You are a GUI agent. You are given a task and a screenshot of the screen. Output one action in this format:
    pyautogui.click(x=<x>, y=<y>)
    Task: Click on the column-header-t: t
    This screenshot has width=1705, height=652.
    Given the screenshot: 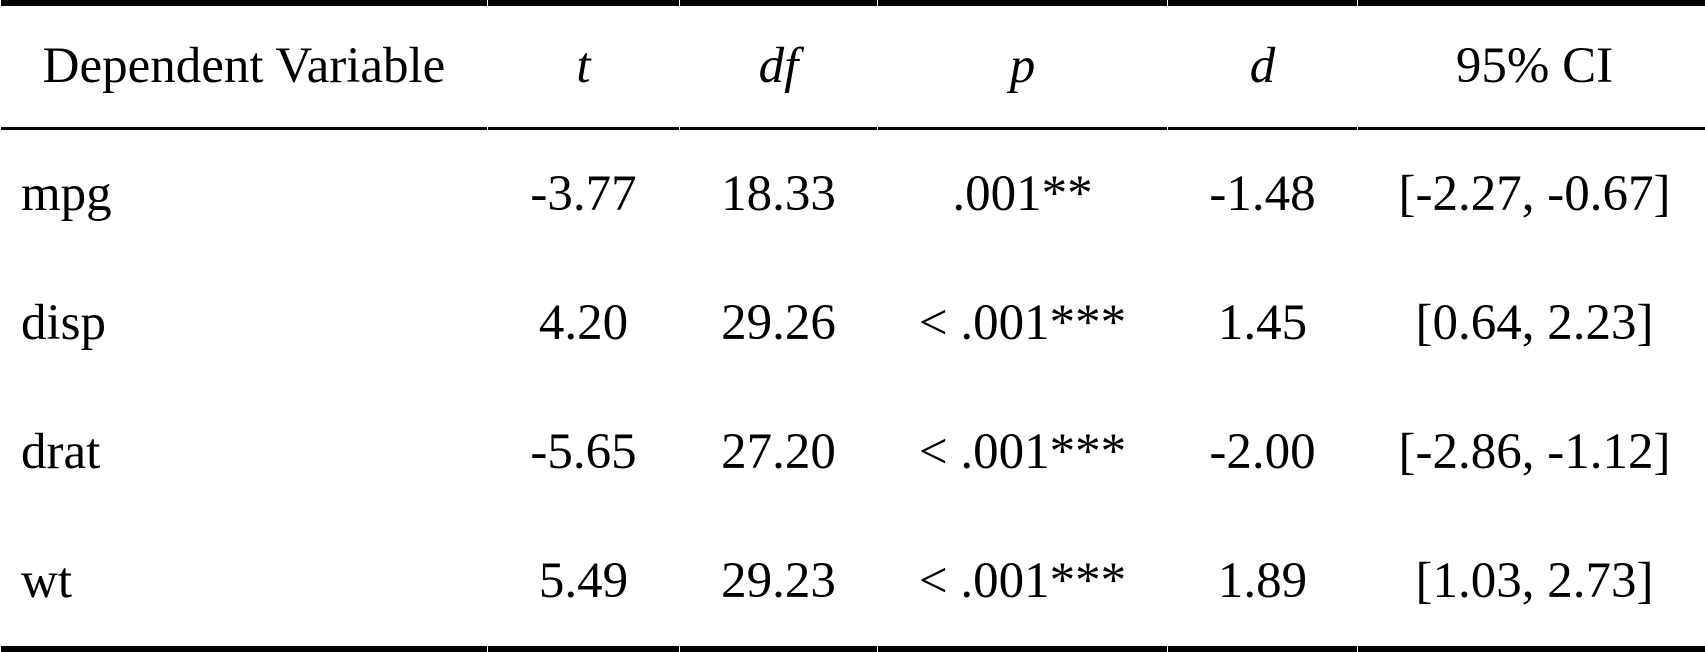 What is the action you would take?
    pyautogui.click(x=583, y=65)
    